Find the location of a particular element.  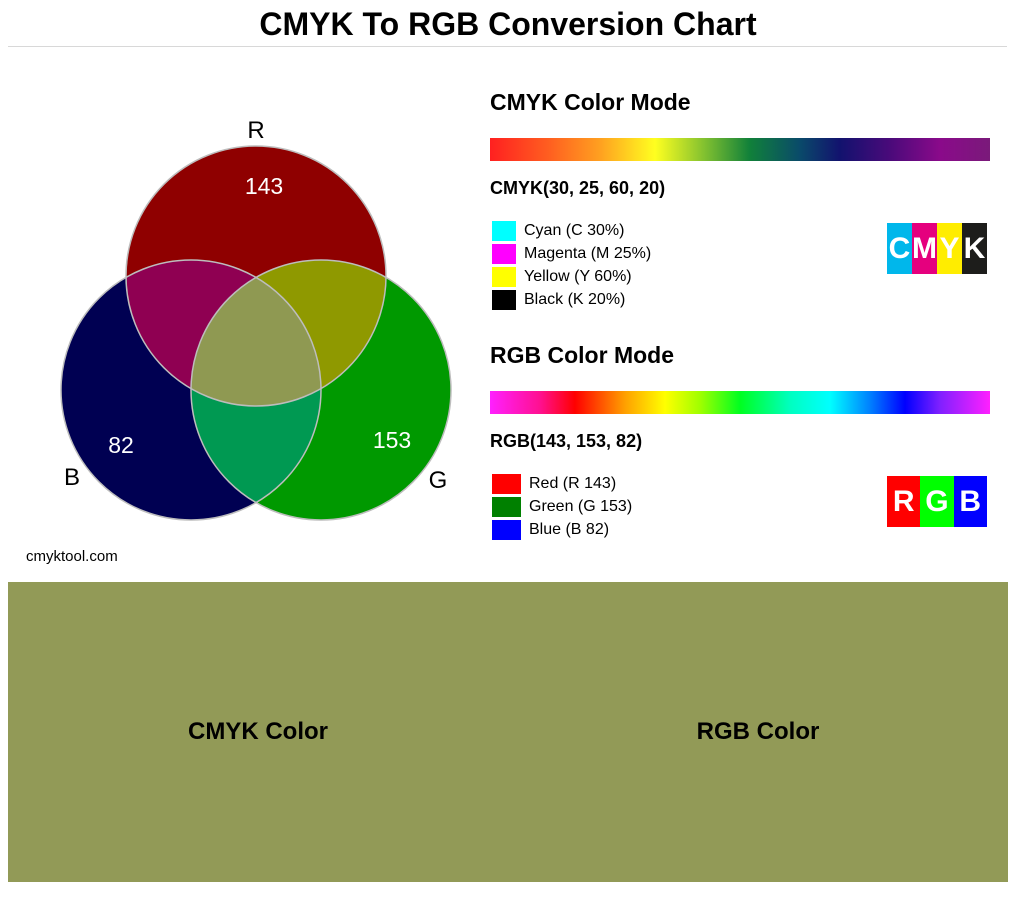

title-divider is located at coordinates (507, 46).